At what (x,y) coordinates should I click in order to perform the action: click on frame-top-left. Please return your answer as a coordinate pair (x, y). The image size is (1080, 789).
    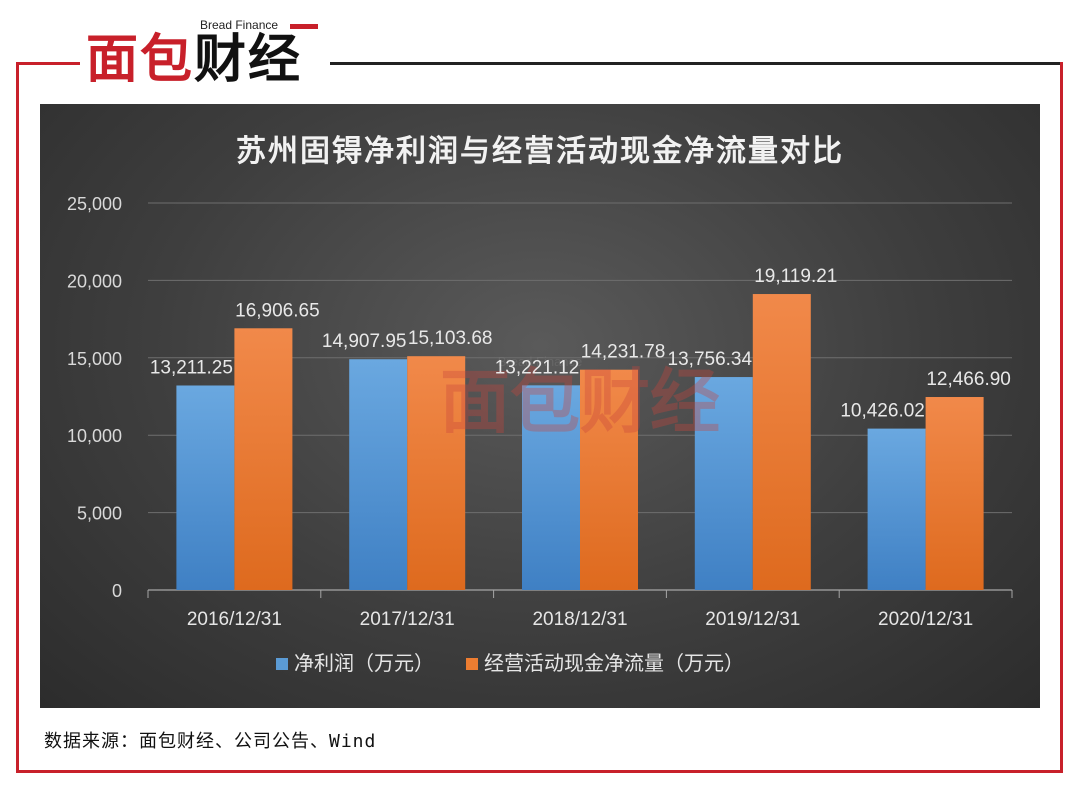
    Looking at the image, I should click on (48, 63).